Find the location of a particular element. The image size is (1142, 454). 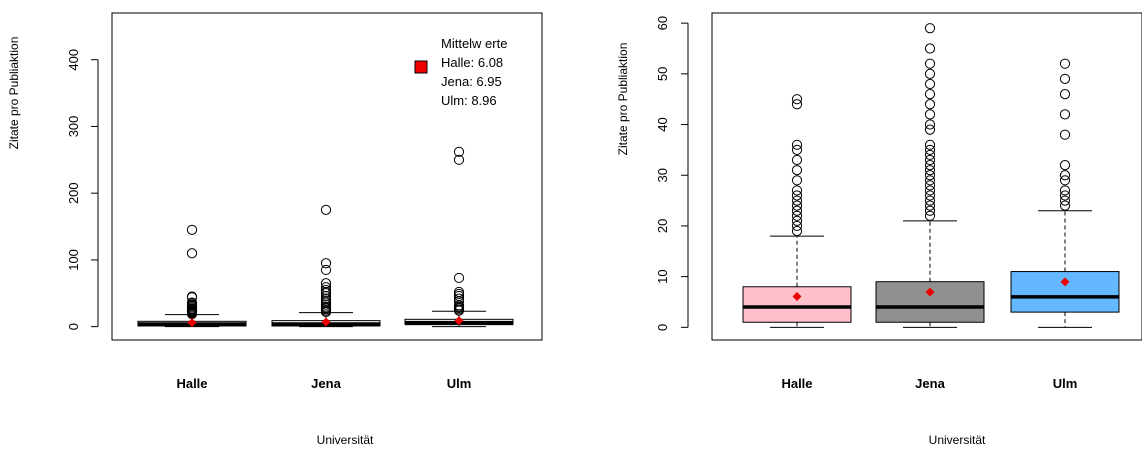

y-tick-label: 60 is located at coordinates (662, 23).